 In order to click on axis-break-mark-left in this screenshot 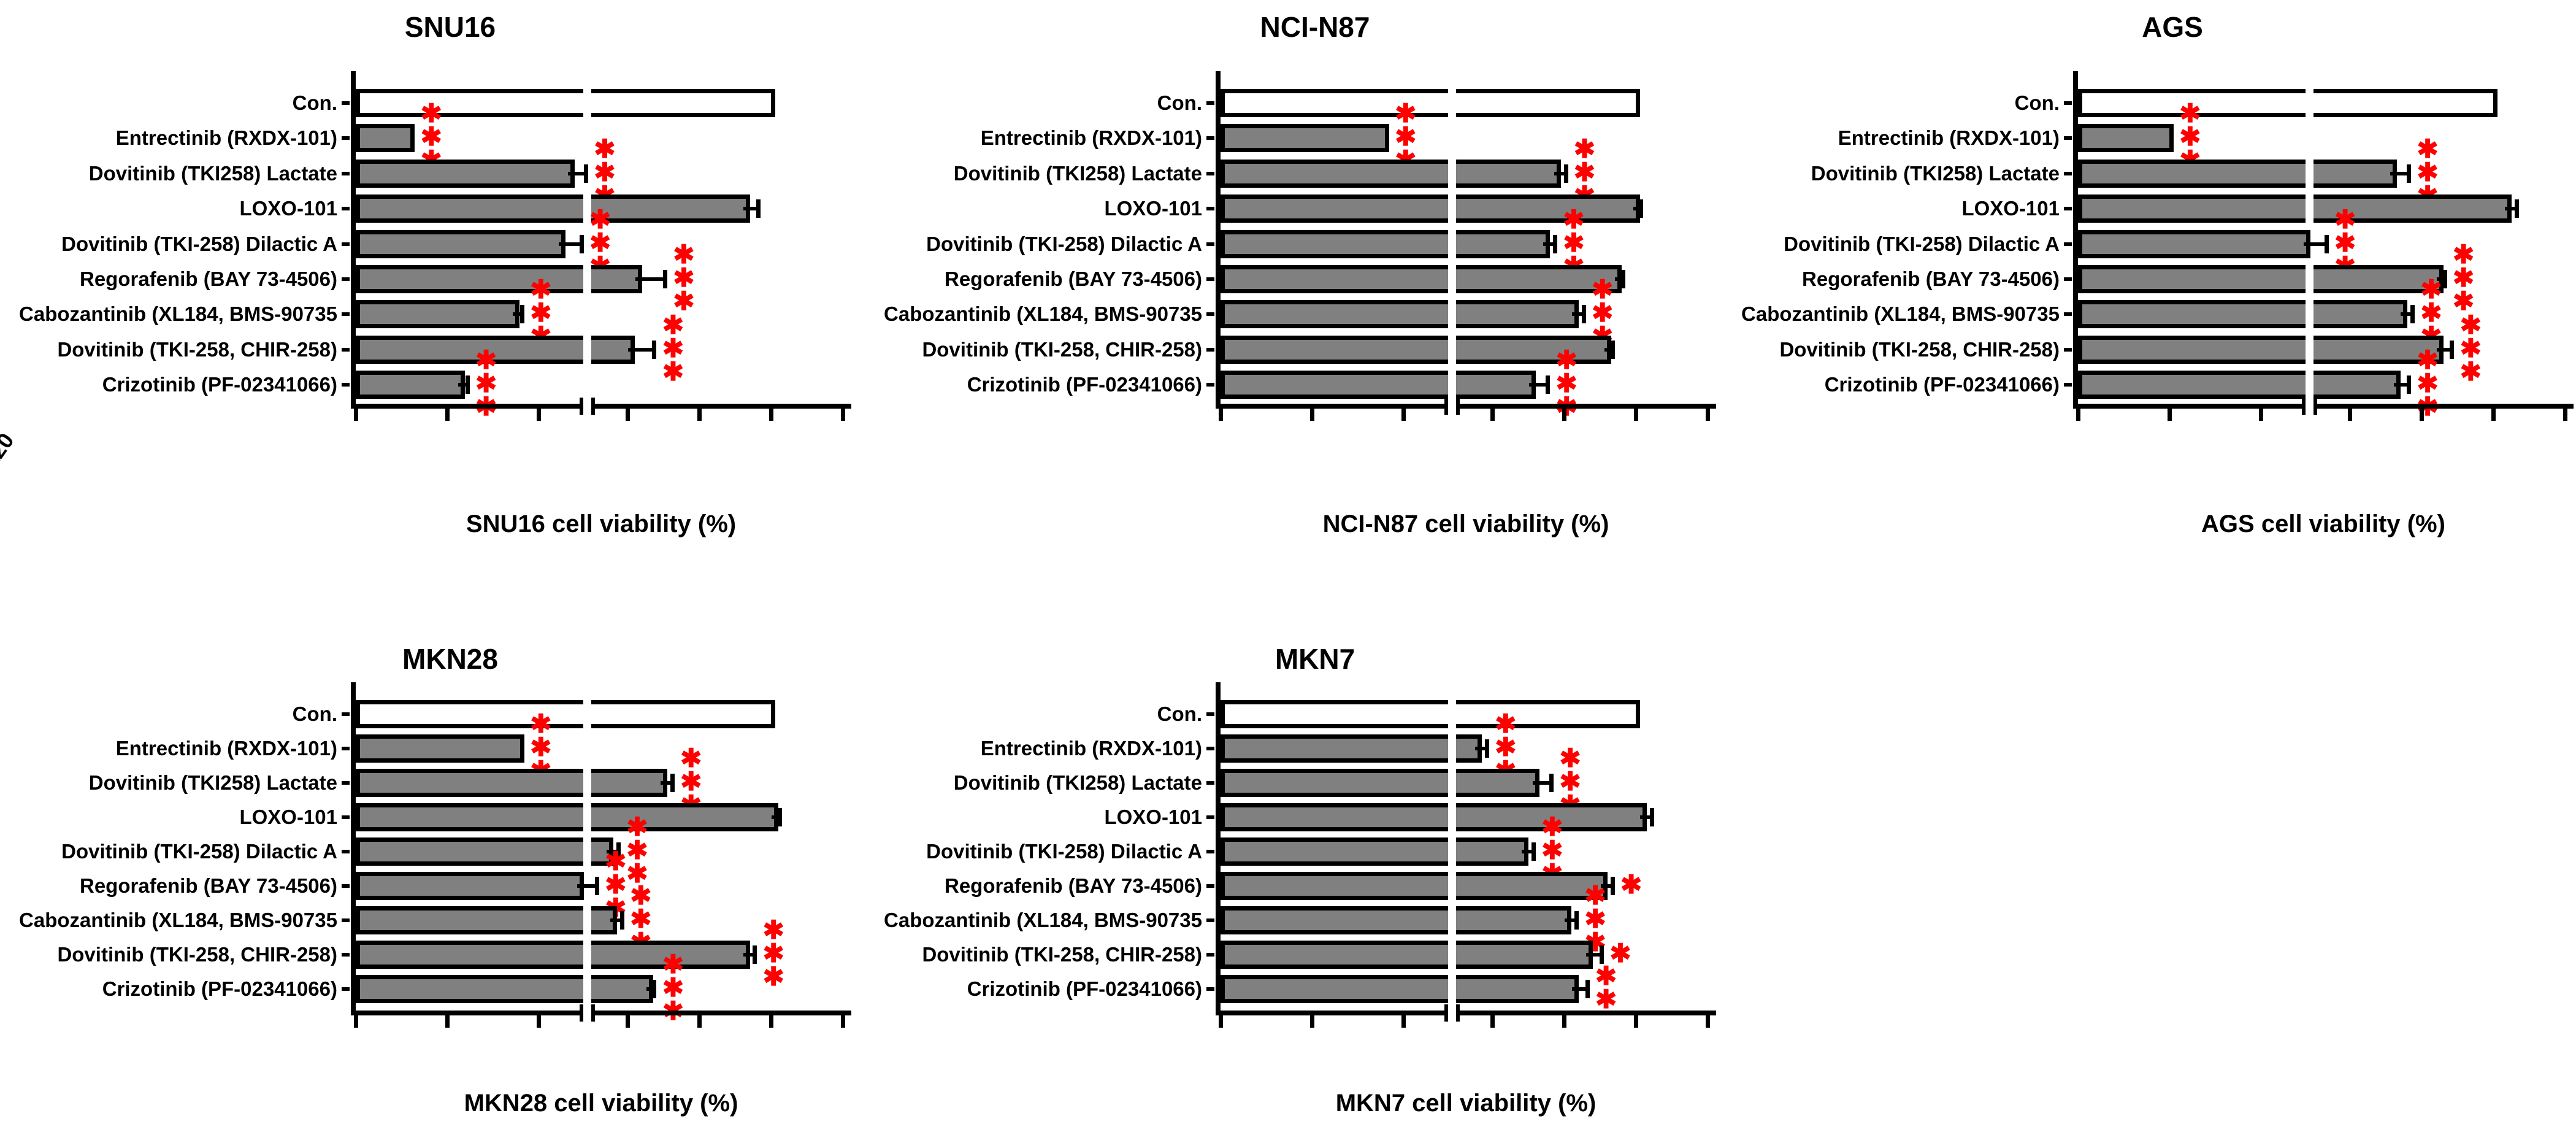, I will do `click(1446, 407)`.